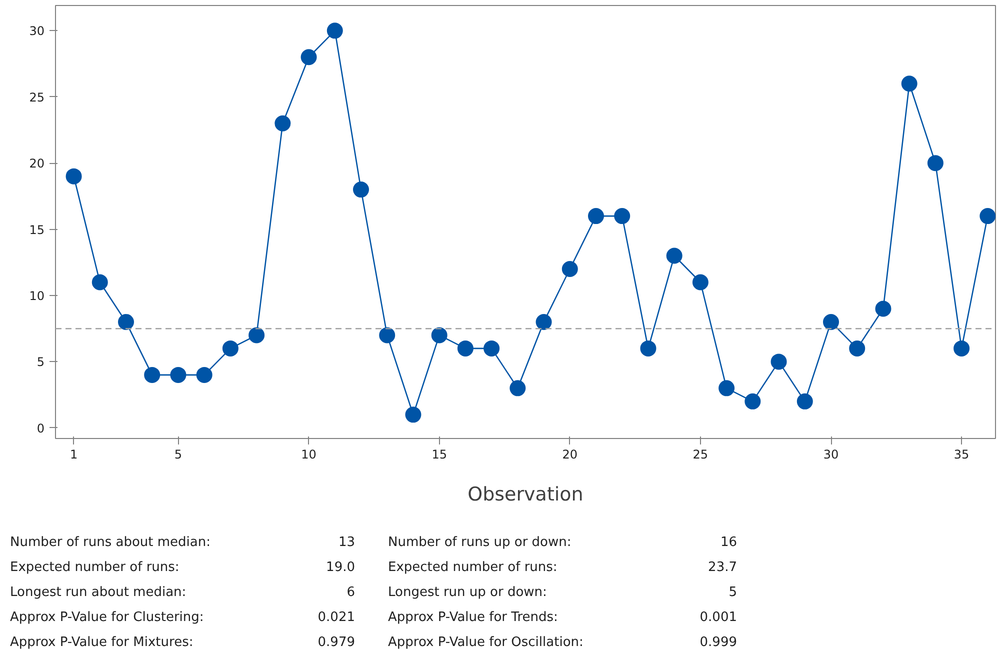 Image resolution: width=997 pixels, height=657 pixels. What do you see at coordinates (718, 643) in the screenshot?
I see `text: 0.999` at bounding box center [718, 643].